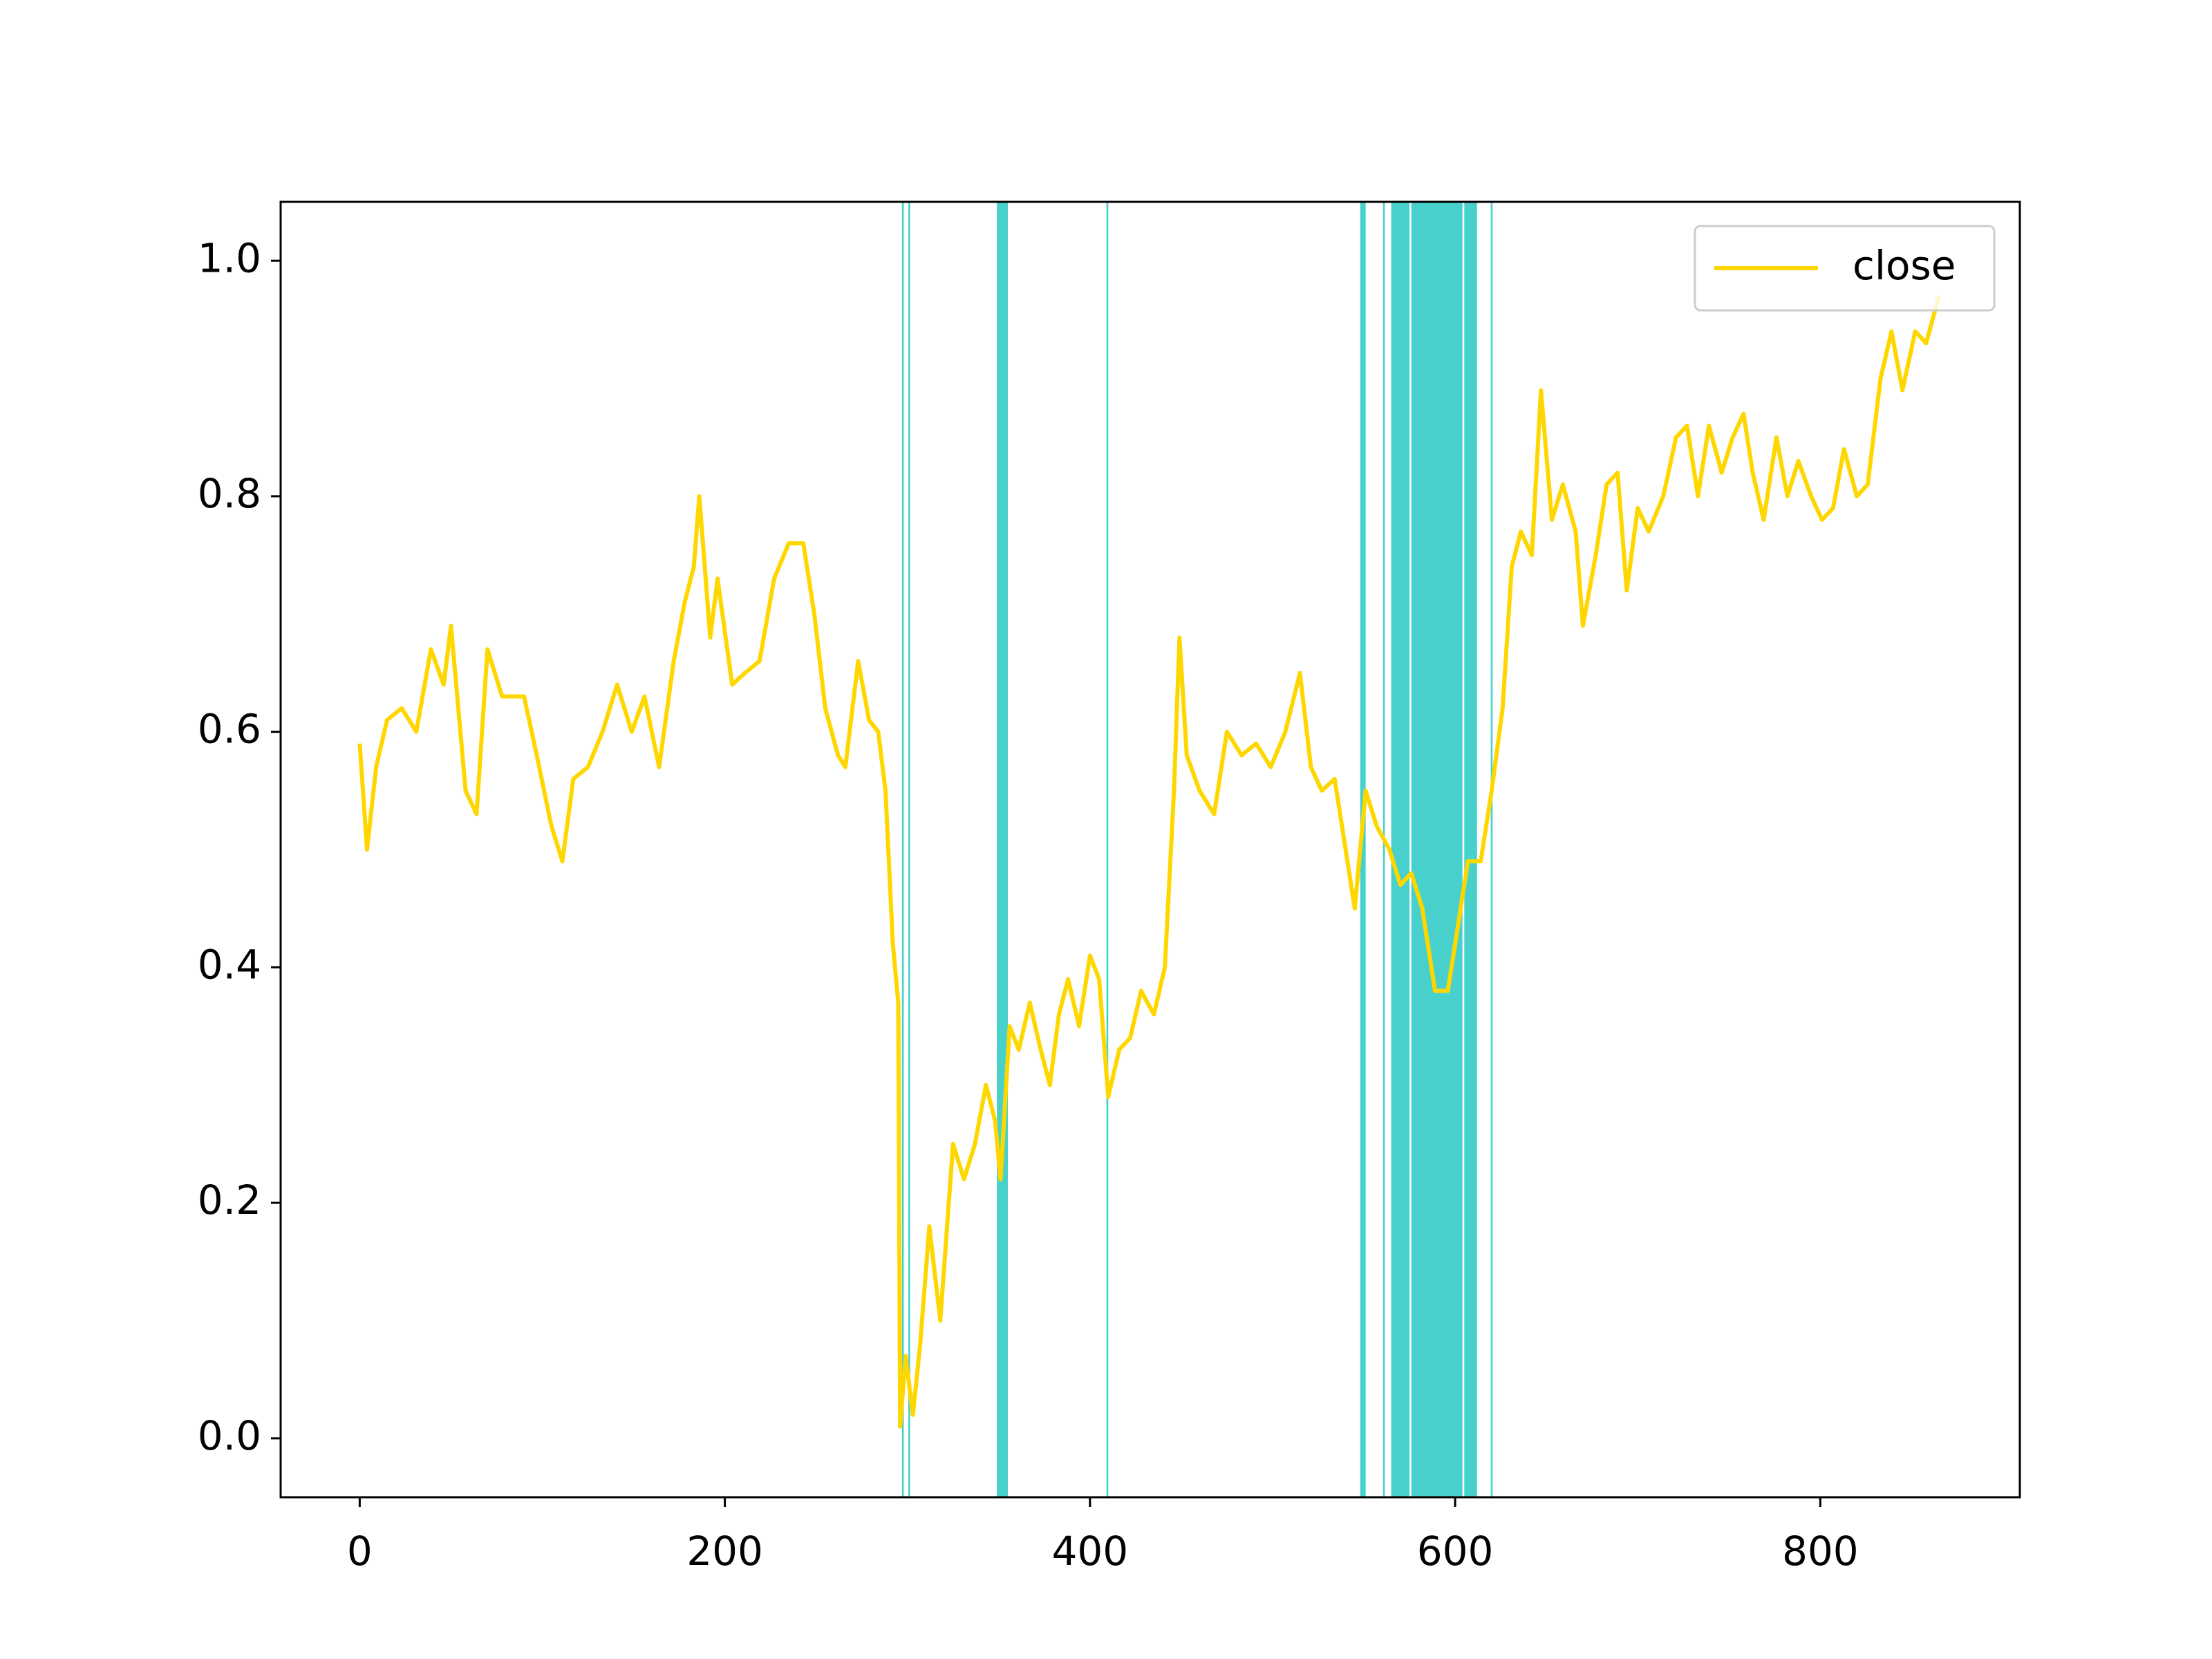  Describe the element at coordinates (1455, 1551) in the screenshot. I see `x-tick-label: 600` at that location.